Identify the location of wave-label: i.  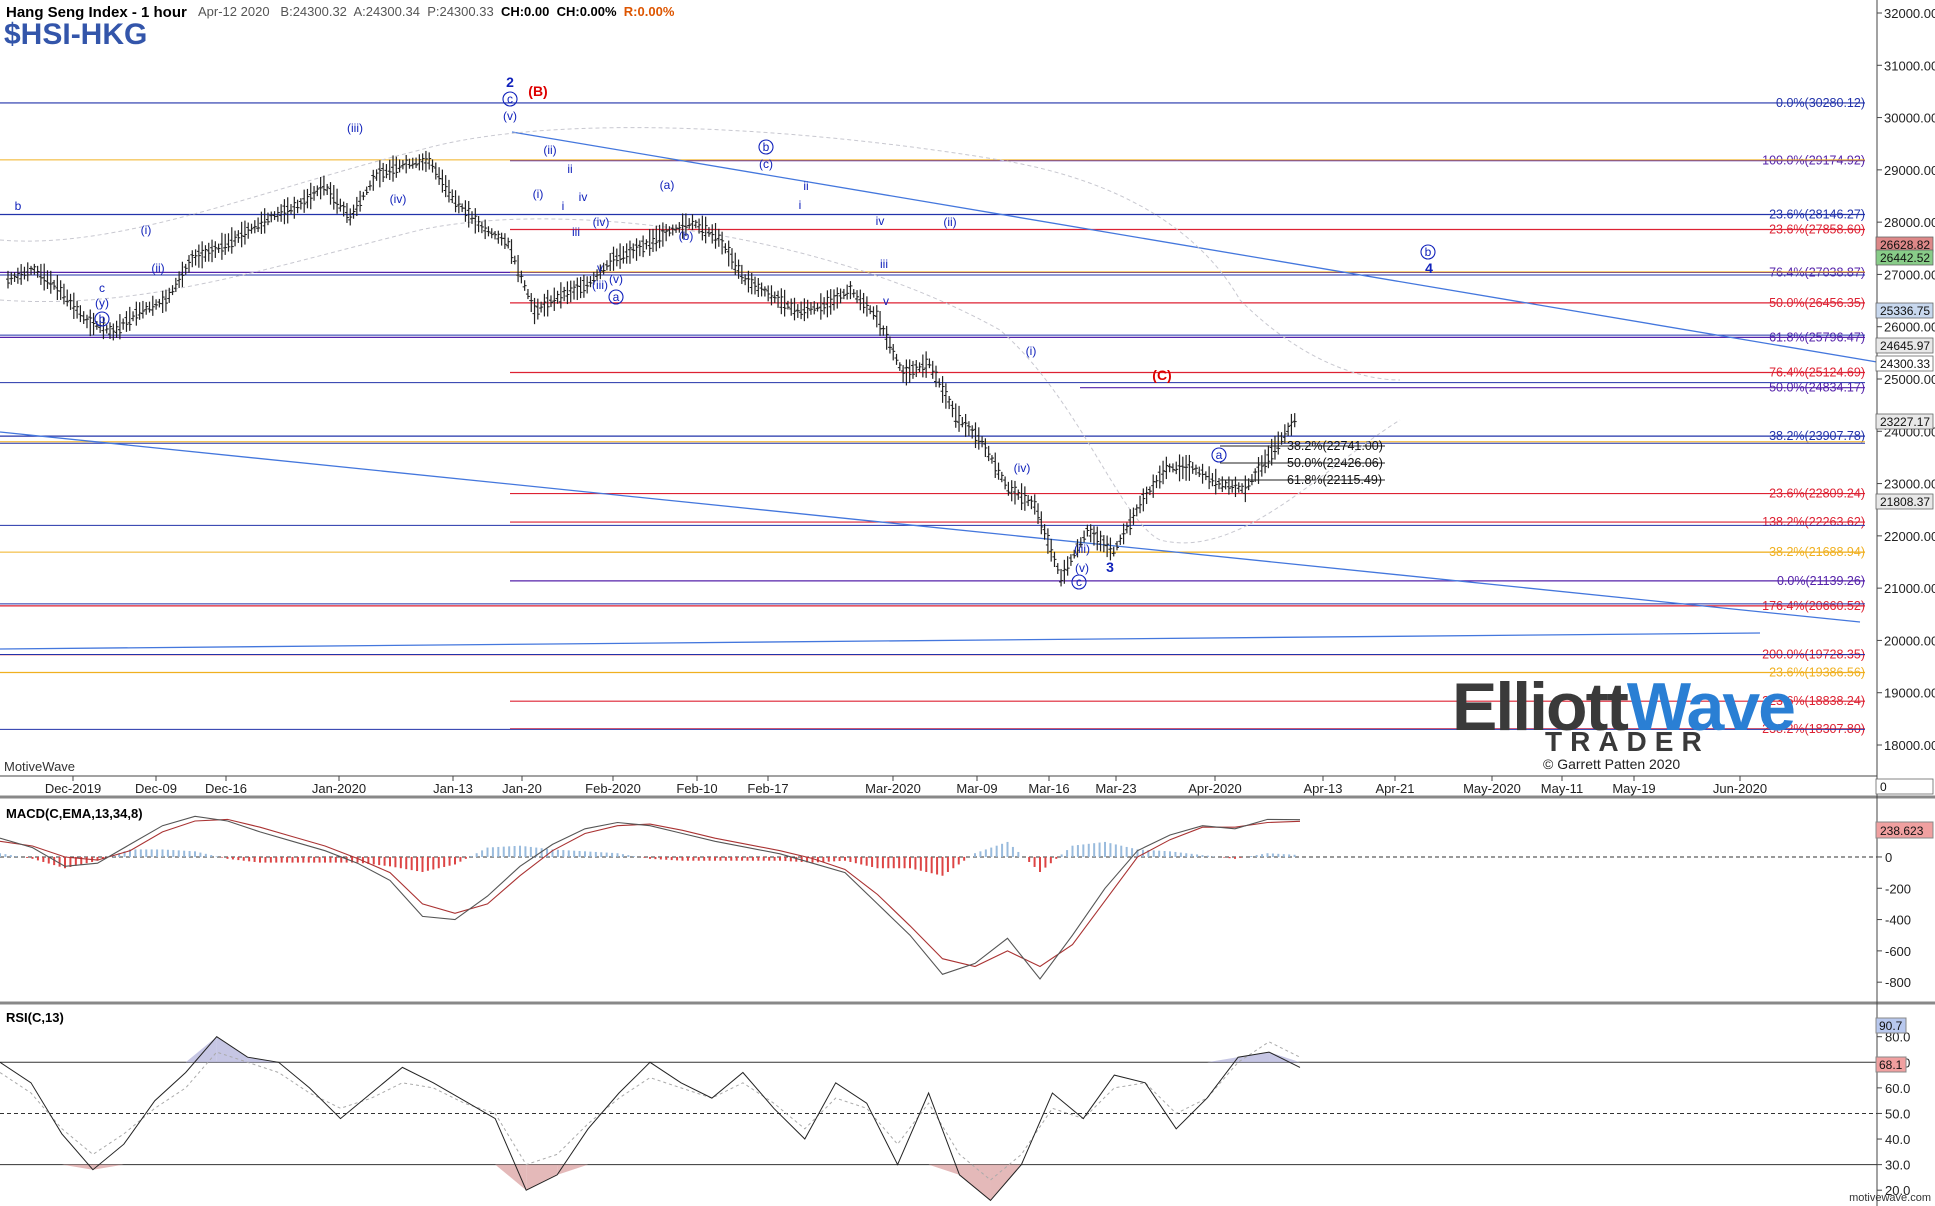
(563, 206).